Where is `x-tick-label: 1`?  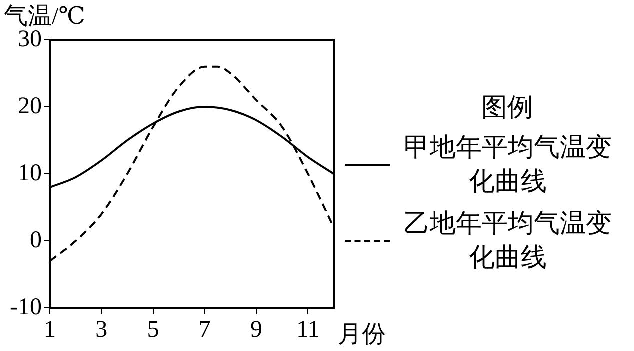
x-tick-label: 1 is located at coordinates (50, 329).